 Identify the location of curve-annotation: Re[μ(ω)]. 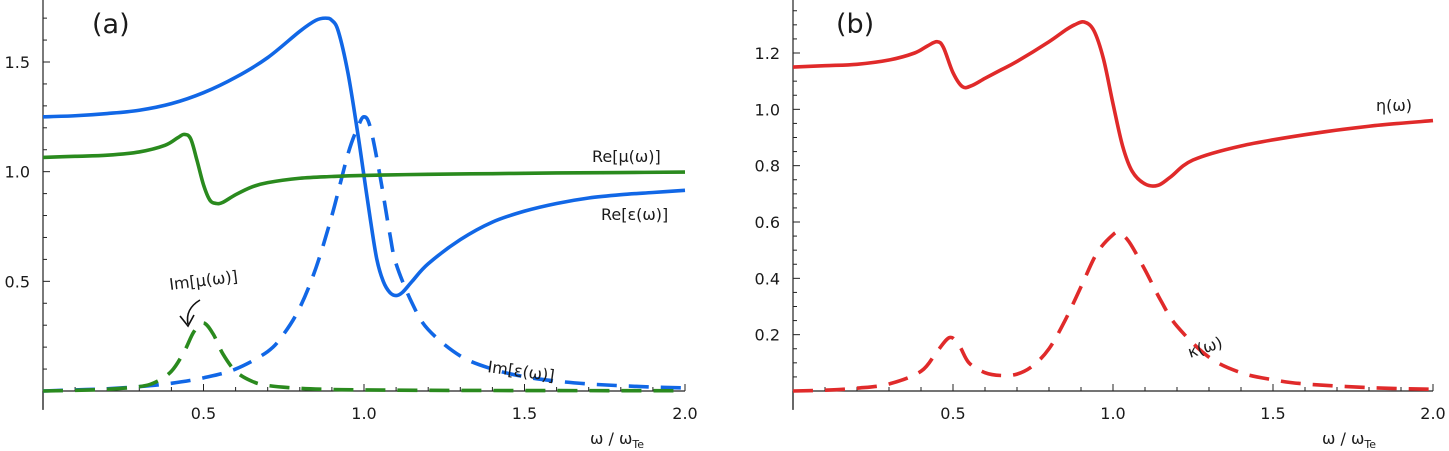
(626, 156).